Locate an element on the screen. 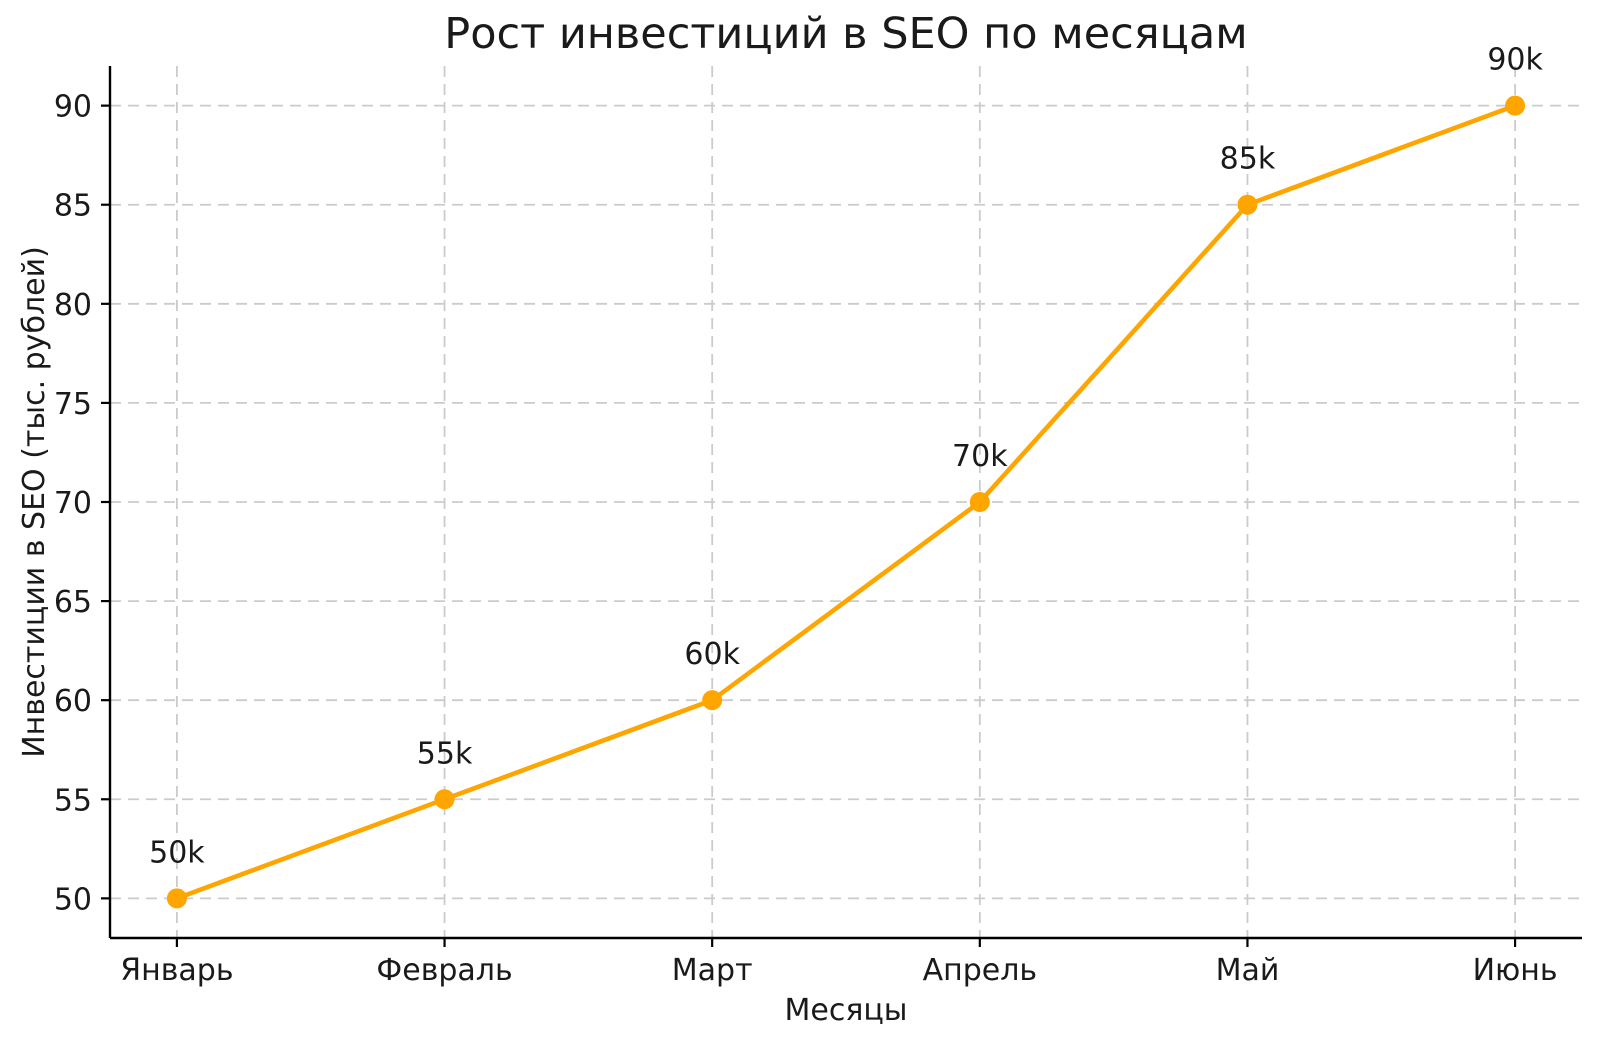 The image size is (1600, 1044). data-point-label: 90k is located at coordinates (1515, 60).